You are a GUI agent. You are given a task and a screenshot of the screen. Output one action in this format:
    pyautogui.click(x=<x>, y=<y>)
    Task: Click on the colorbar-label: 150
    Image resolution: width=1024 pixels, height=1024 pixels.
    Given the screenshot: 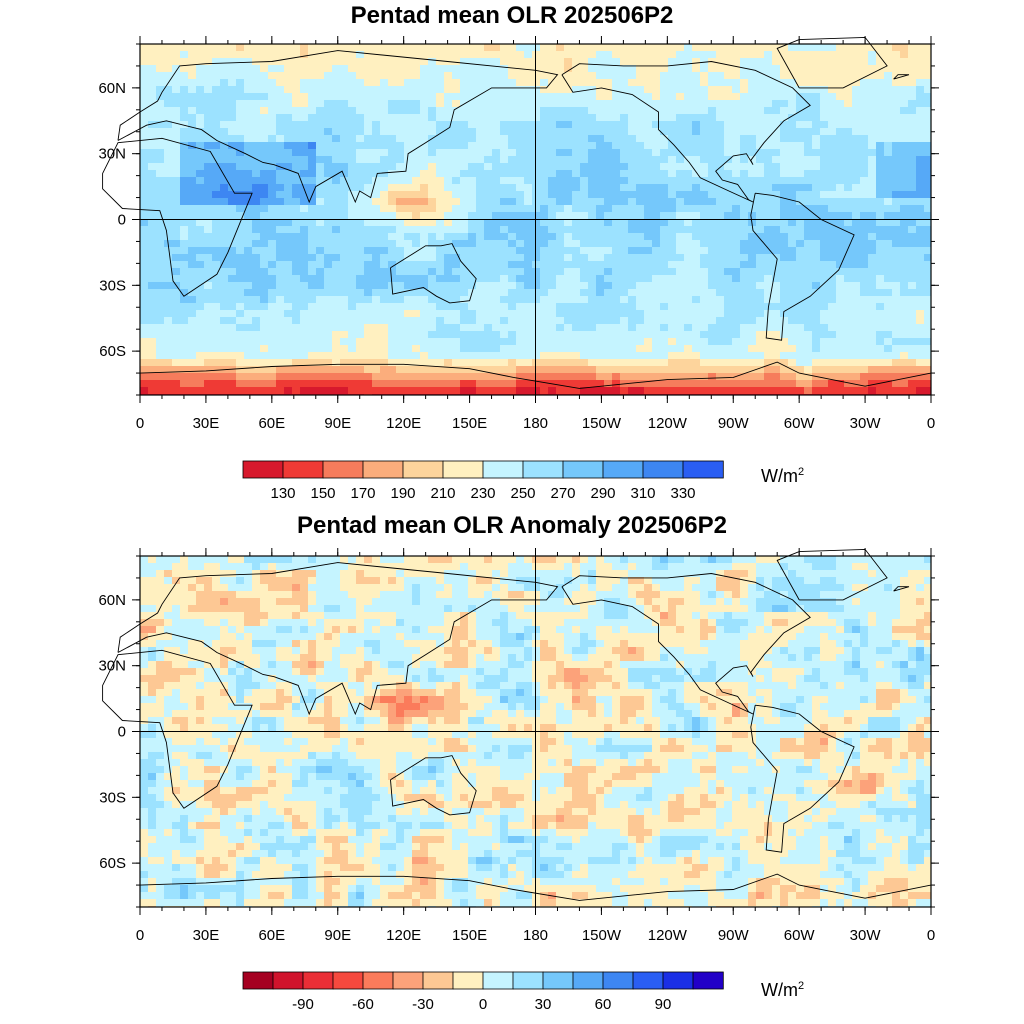 What is the action you would take?
    pyautogui.click(x=322, y=493)
    